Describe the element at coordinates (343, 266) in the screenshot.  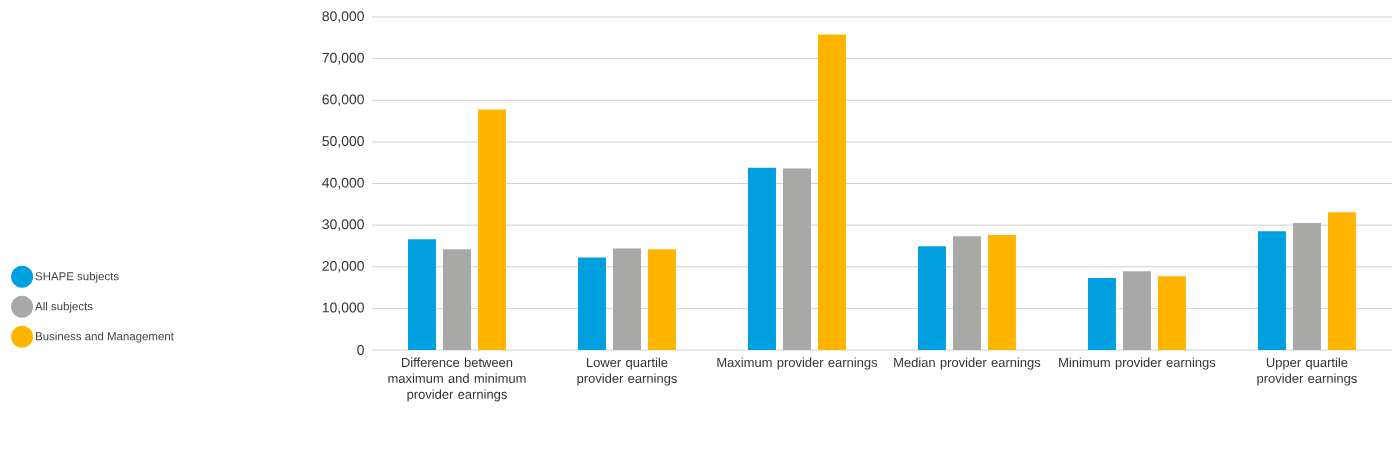
I see `y-tick-label: 20,000` at that location.